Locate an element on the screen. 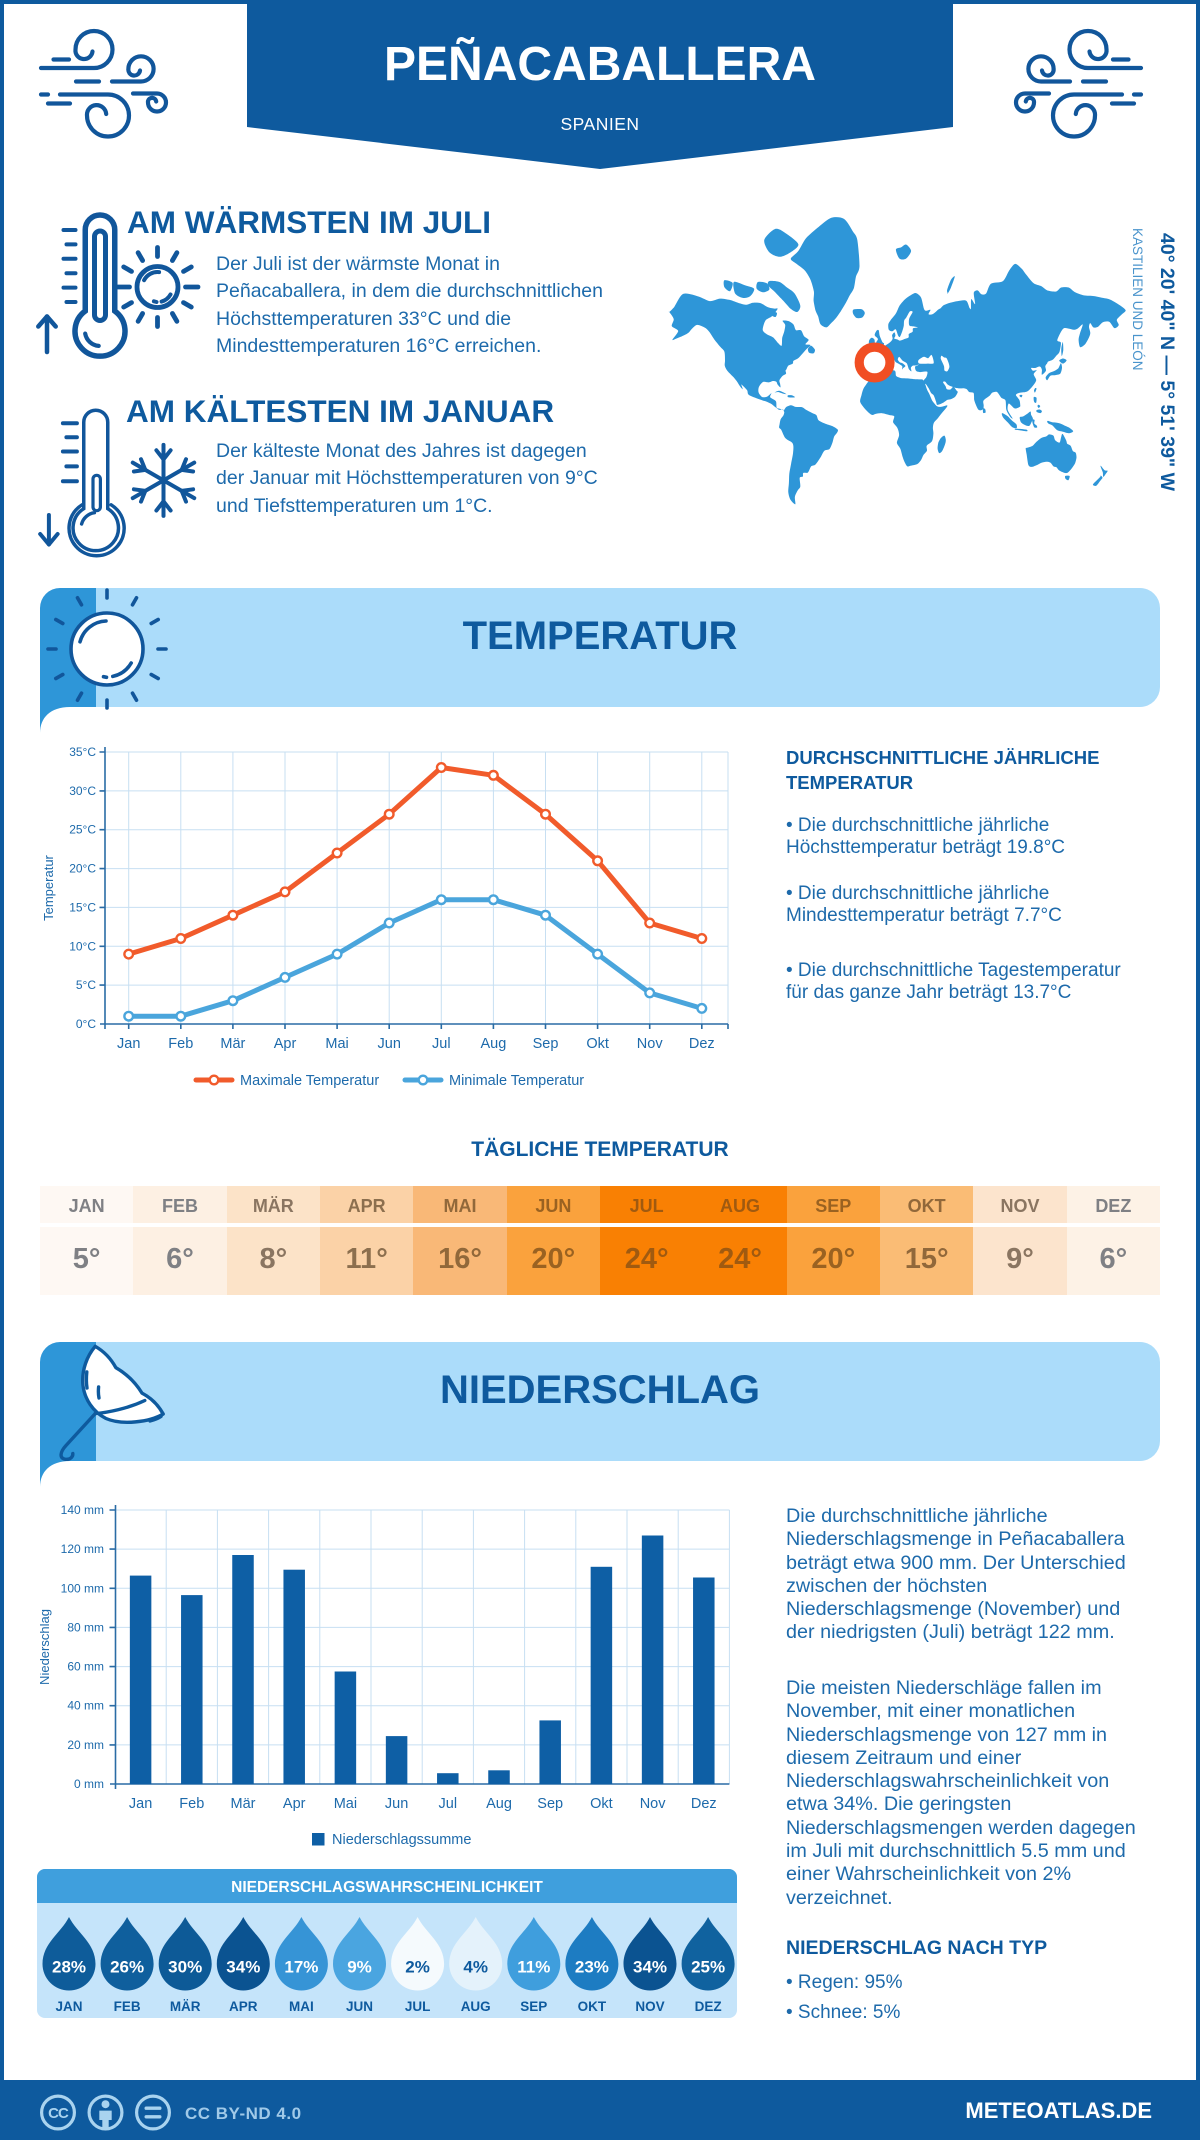 The height and width of the screenshot is (2140, 1200). svg-text: CC BY-ND 4.0 is located at coordinates (243, 2113).